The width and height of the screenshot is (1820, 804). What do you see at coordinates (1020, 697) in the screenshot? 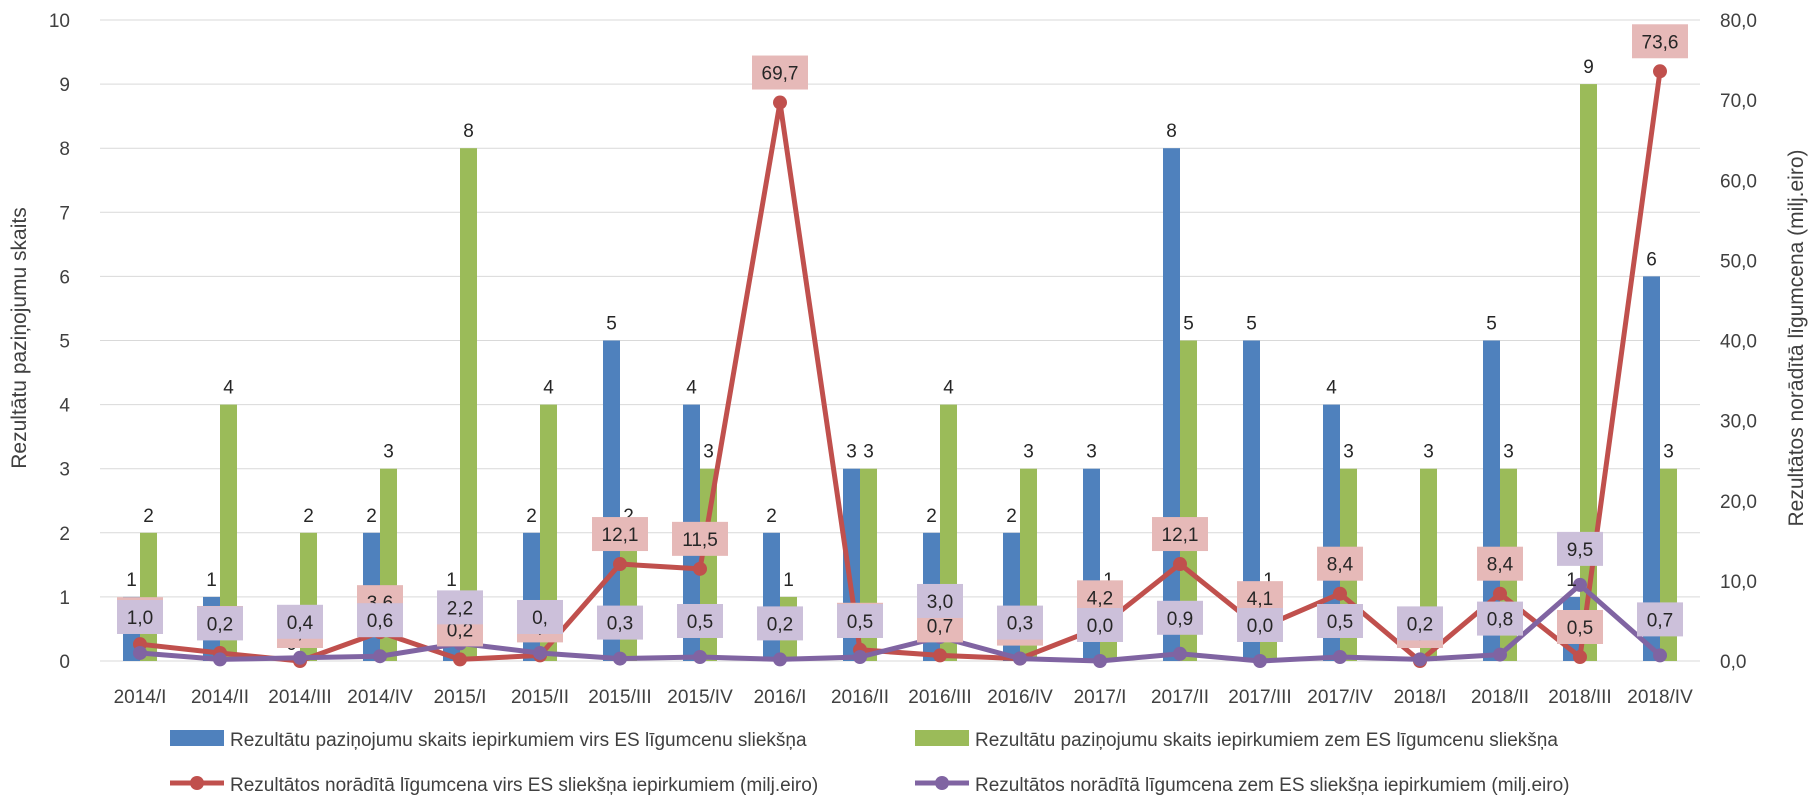
I see `x-tick-label: 2016/IV` at bounding box center [1020, 697].